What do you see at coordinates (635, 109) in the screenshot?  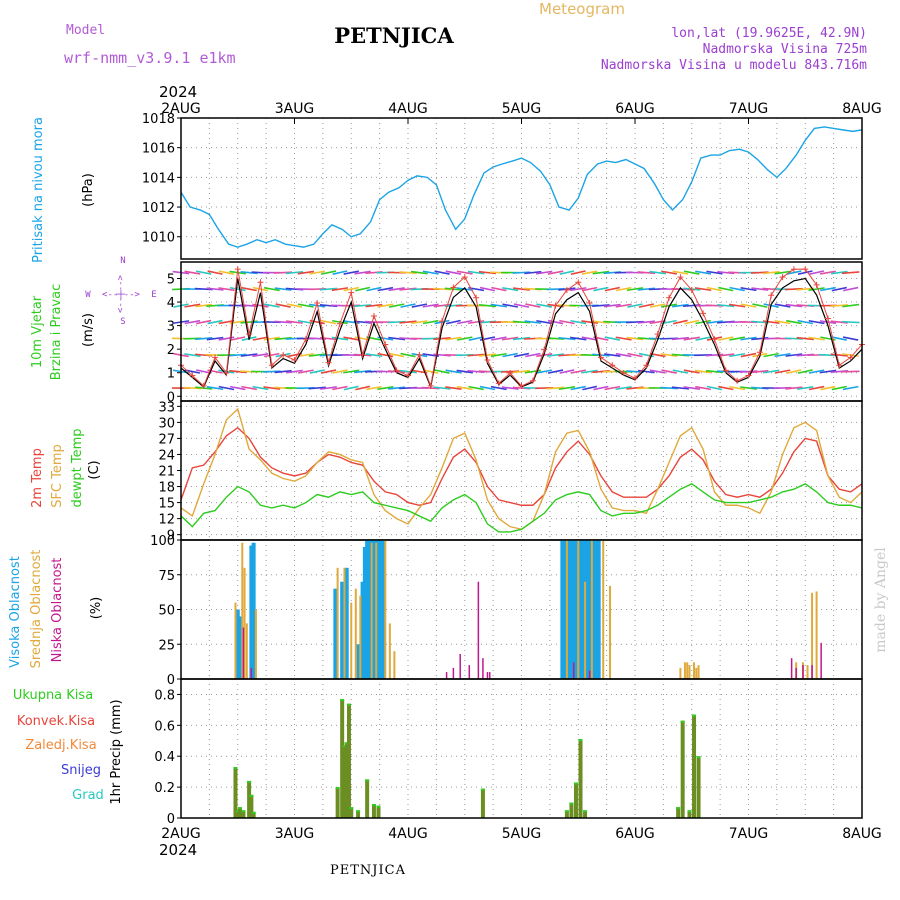 I see `date-label-top: 6AUG` at bounding box center [635, 109].